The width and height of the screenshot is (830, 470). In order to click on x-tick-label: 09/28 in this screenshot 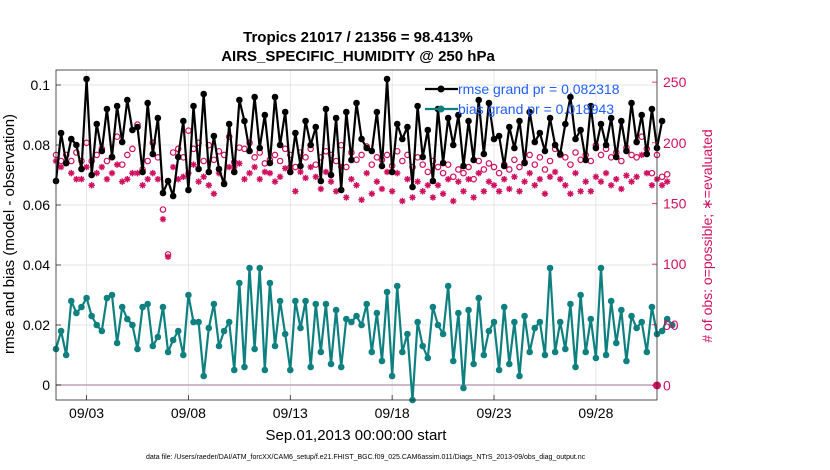, I will do `click(595, 413)`.